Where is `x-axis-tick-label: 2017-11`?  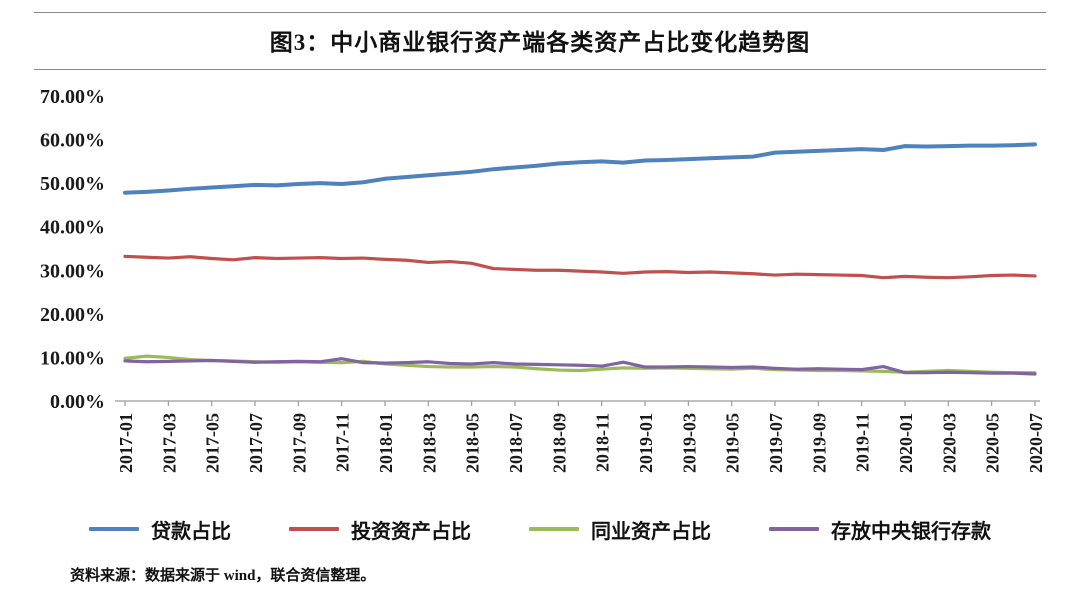 x-axis-tick-label: 2017-11 is located at coordinates (343, 442).